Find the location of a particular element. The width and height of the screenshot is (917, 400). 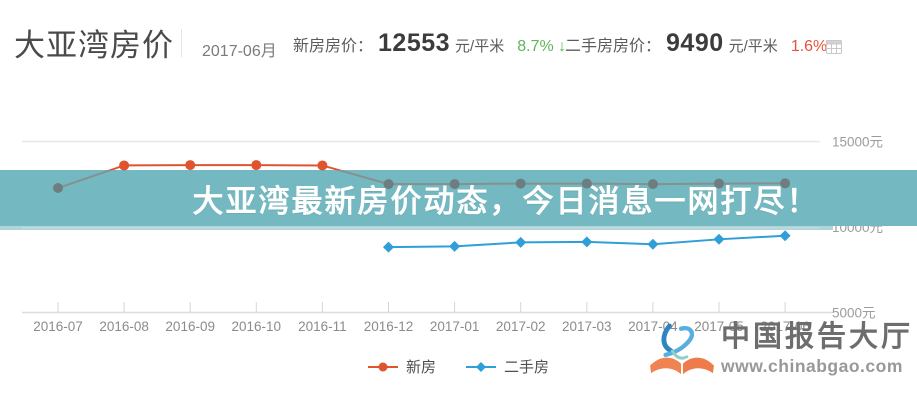

legend-item-second-hand: 二手房 is located at coordinates (507, 366).